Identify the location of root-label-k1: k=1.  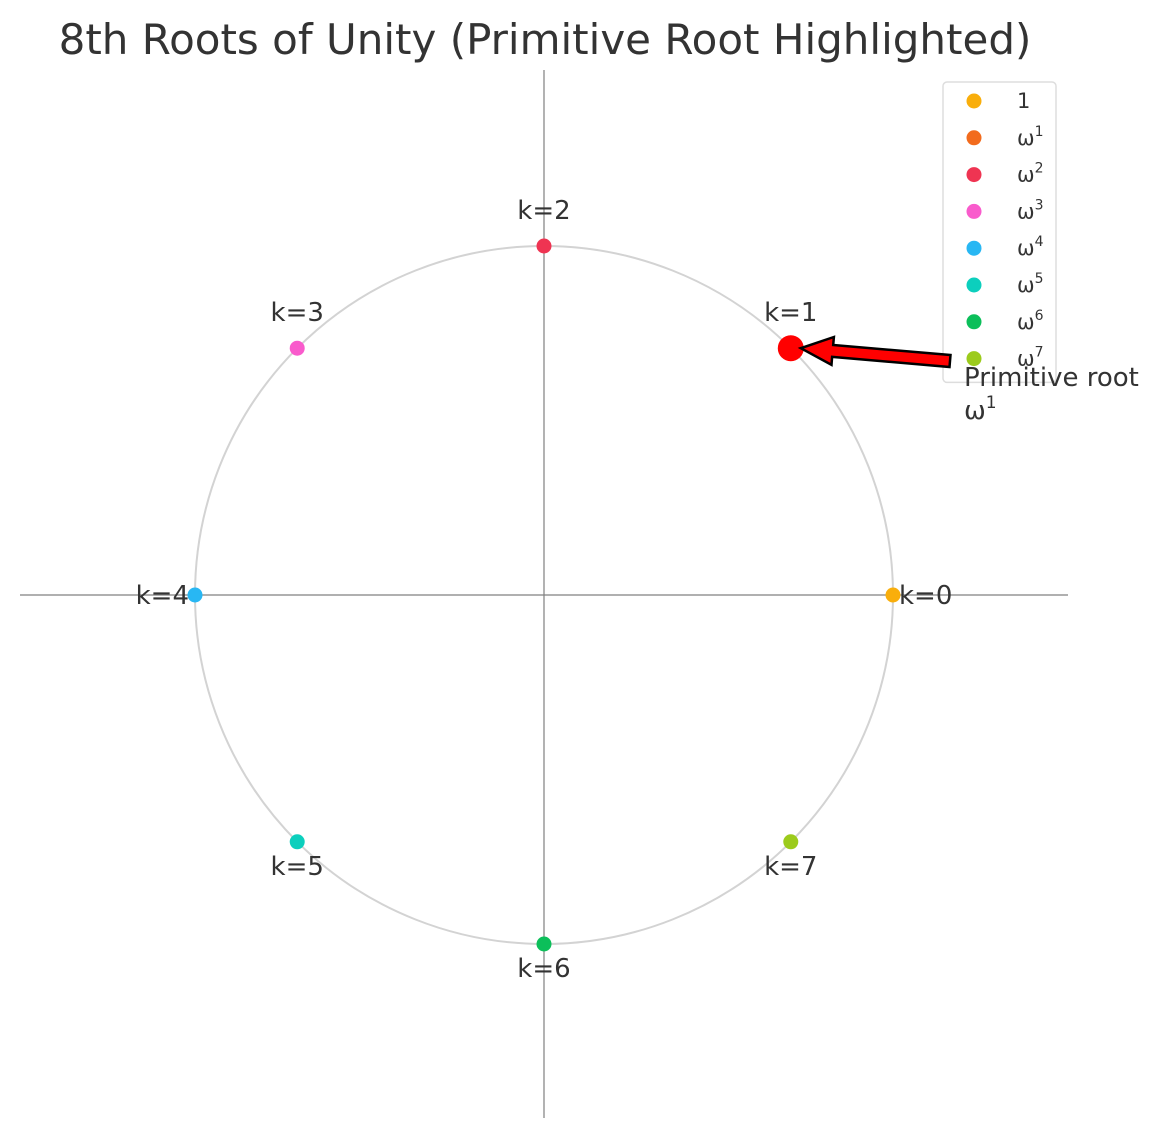
(790, 313).